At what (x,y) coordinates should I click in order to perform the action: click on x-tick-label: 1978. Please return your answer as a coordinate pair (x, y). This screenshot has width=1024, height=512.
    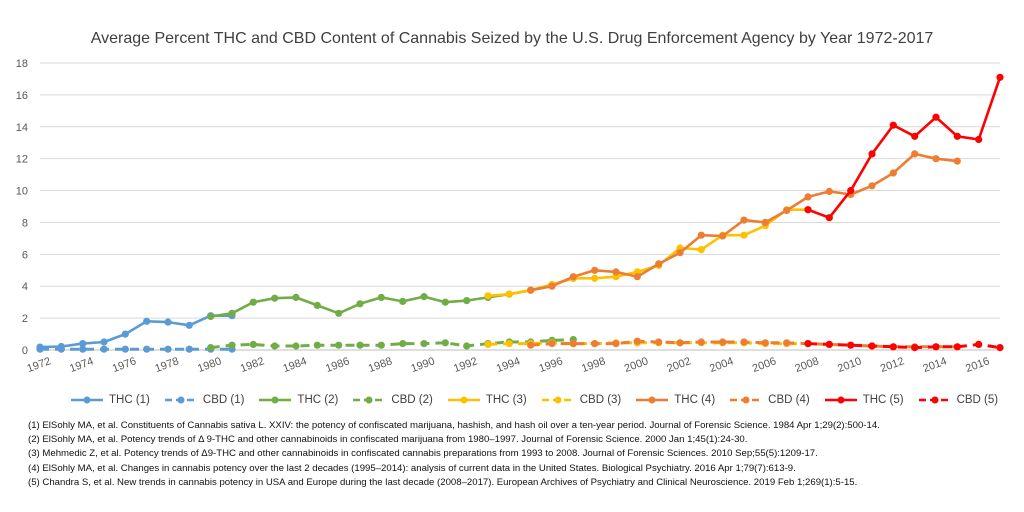
    Looking at the image, I should click on (166, 365).